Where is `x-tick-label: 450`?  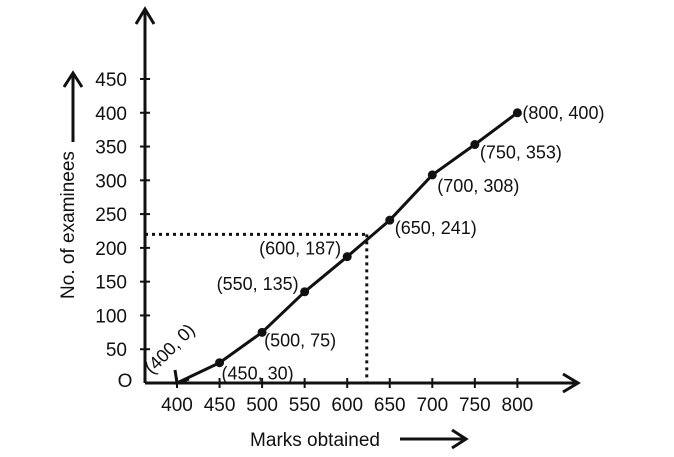 x-tick-label: 450 is located at coordinates (220, 405).